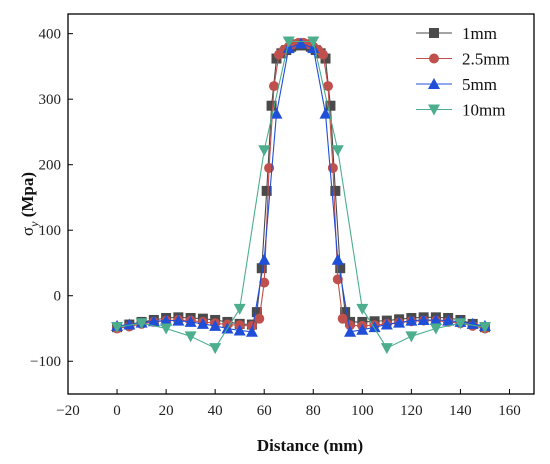 The height and width of the screenshot is (464, 550). I want to click on legend-label: 5mm, so click(479, 84).